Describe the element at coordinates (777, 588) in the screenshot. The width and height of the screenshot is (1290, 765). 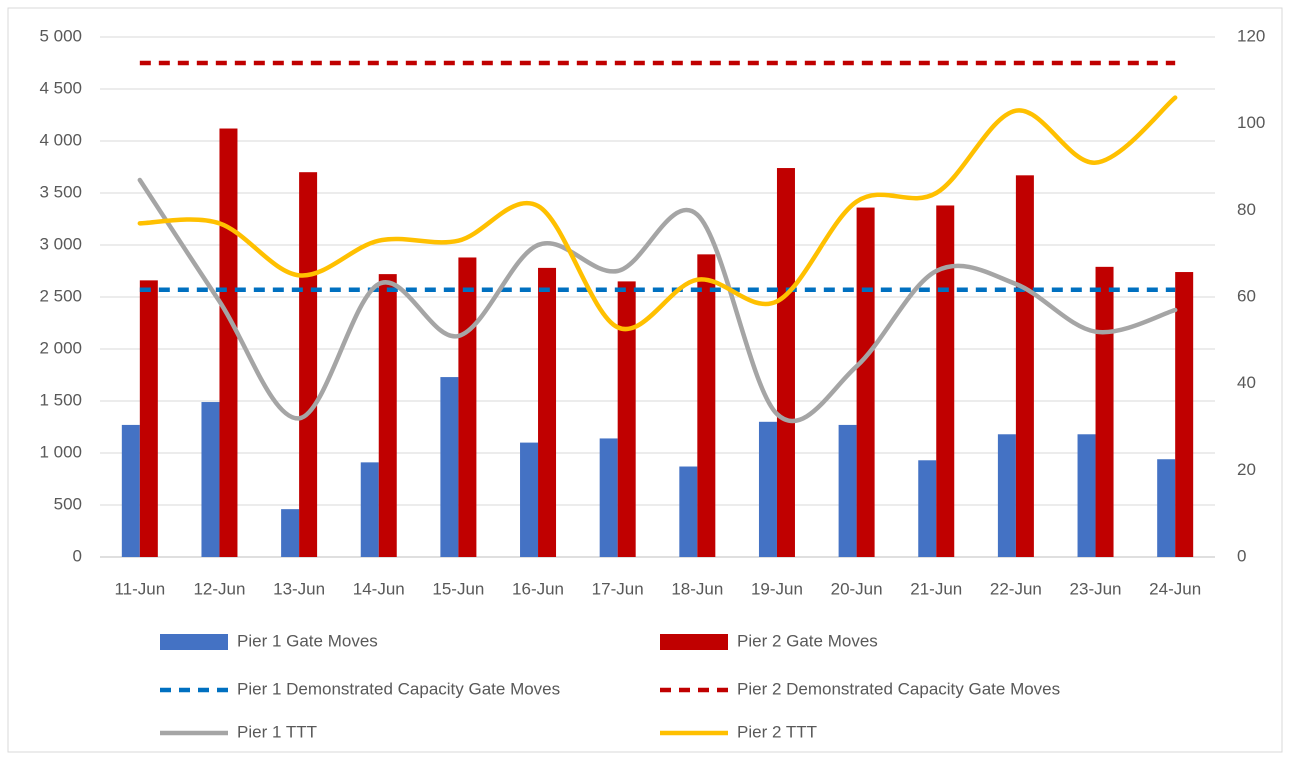
I see `x-tick-label: 19-Jun` at that location.